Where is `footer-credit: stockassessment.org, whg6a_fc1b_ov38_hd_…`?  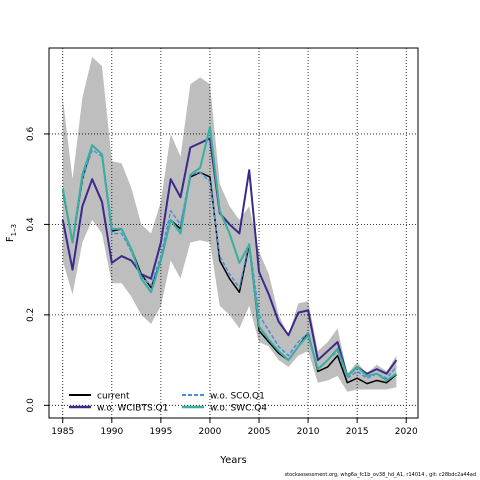
footer-credit: stockassessment.org, whg6a_fc1b_ov38_hd_… is located at coordinates (380, 475).